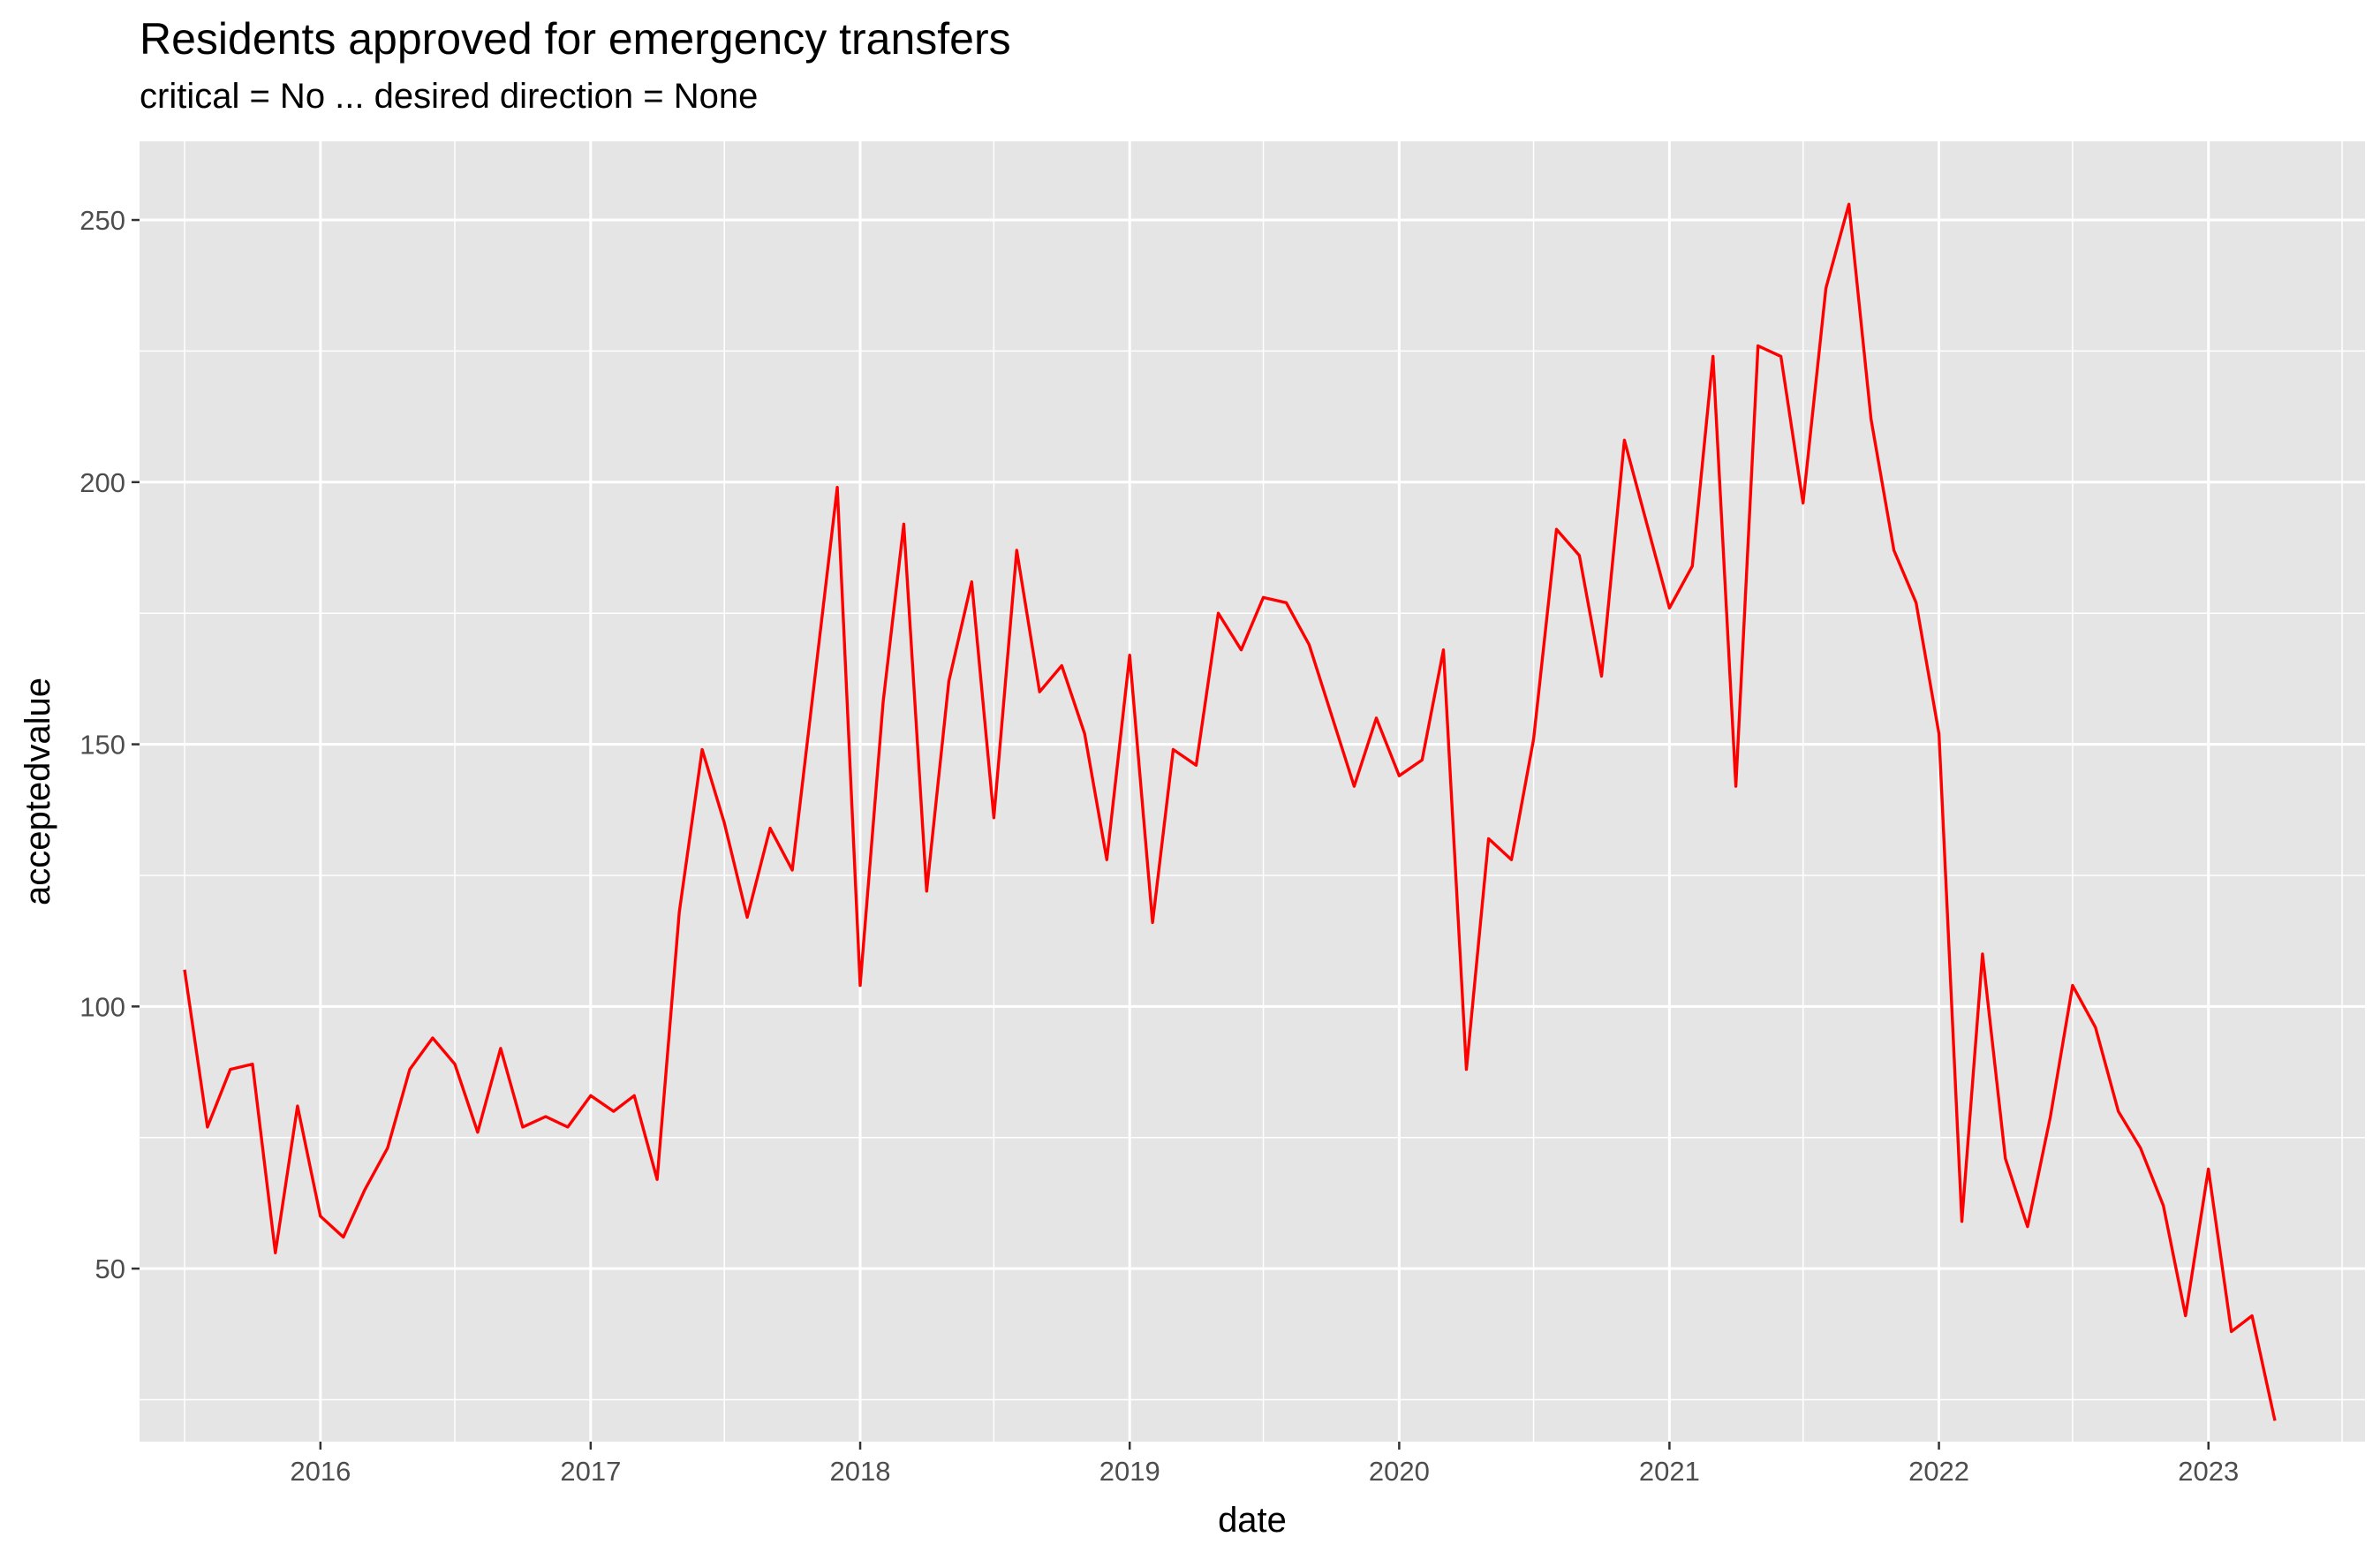 The height and width of the screenshot is (1560, 2380). Describe the element at coordinates (102, 482) in the screenshot. I see `y-tick-label: 200` at that location.